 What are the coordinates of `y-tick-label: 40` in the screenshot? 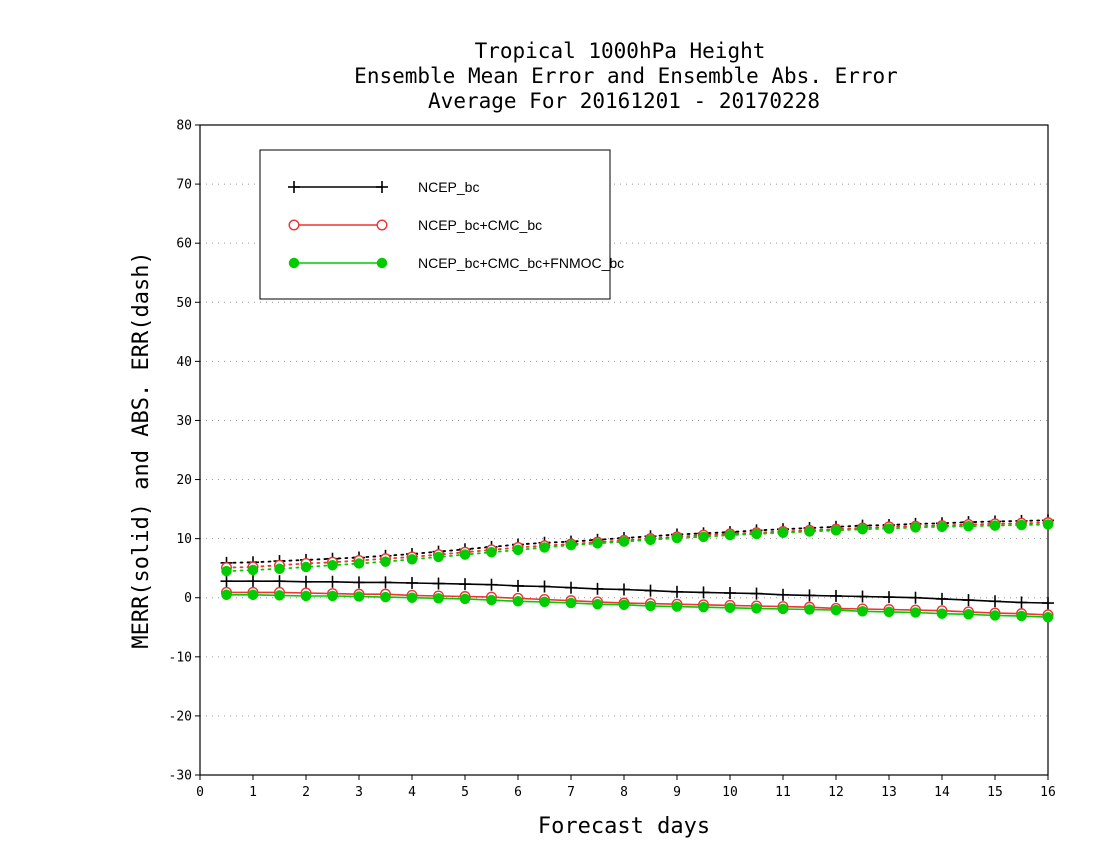 It's located at (184, 362).